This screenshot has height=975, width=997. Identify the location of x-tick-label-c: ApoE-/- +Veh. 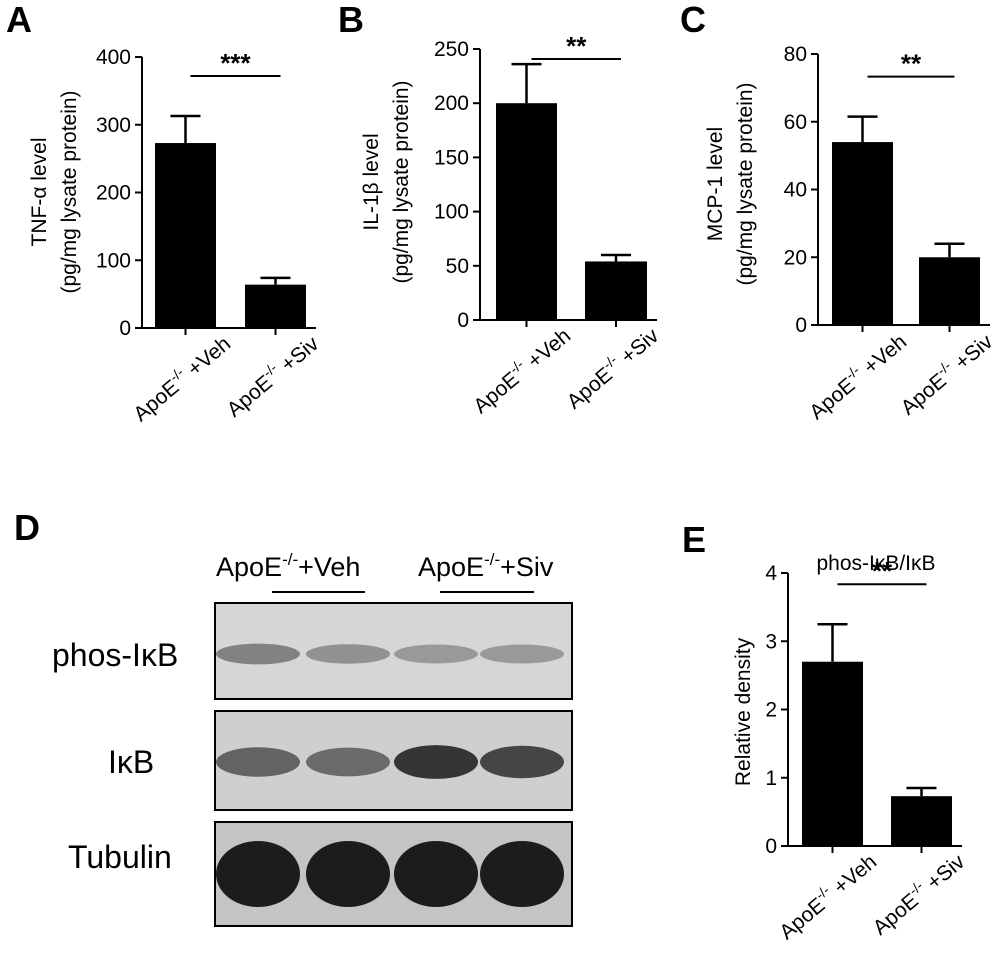
(857, 375).